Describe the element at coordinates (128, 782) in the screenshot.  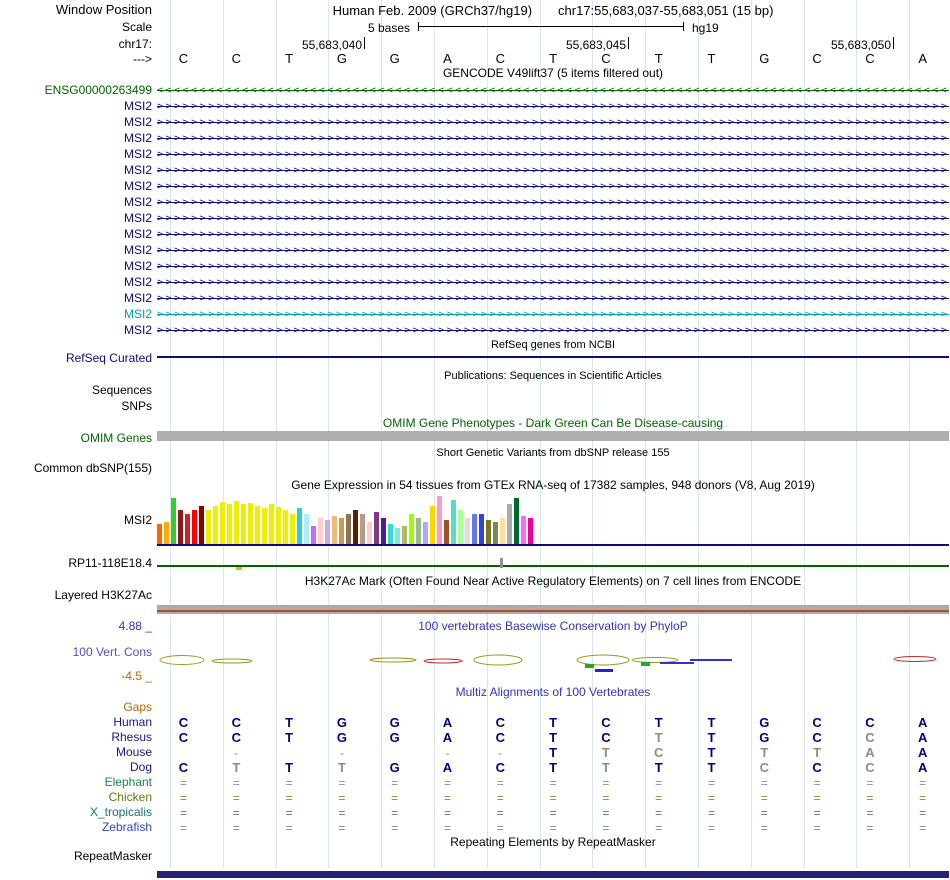
I see `species-label: Elephant` at that location.